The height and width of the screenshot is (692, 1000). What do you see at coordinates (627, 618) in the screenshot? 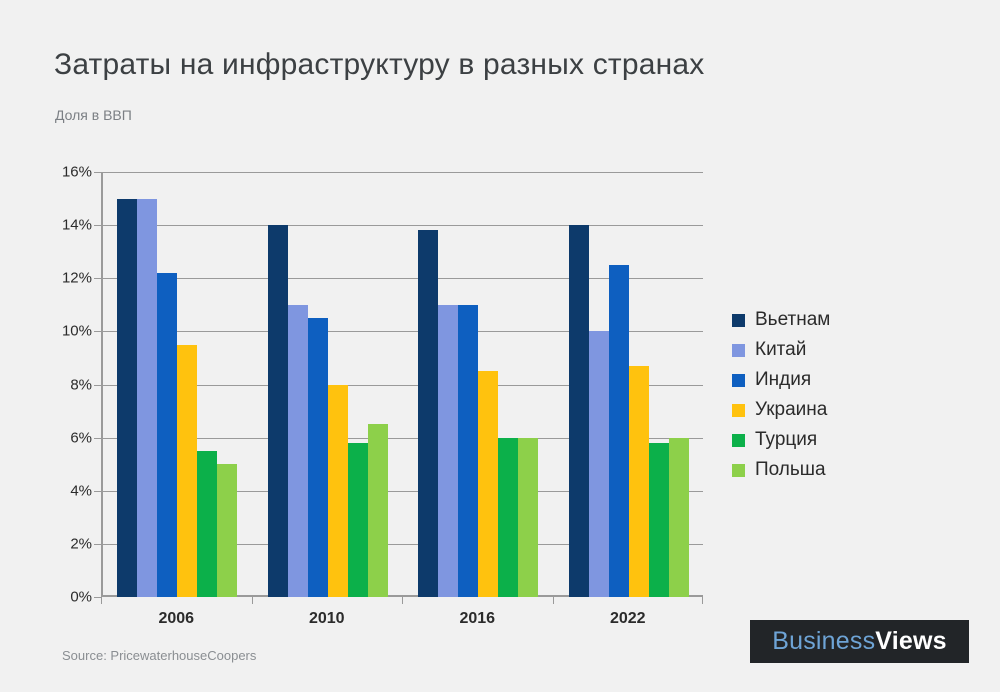
I see `x-tick-label: 2022` at bounding box center [627, 618].